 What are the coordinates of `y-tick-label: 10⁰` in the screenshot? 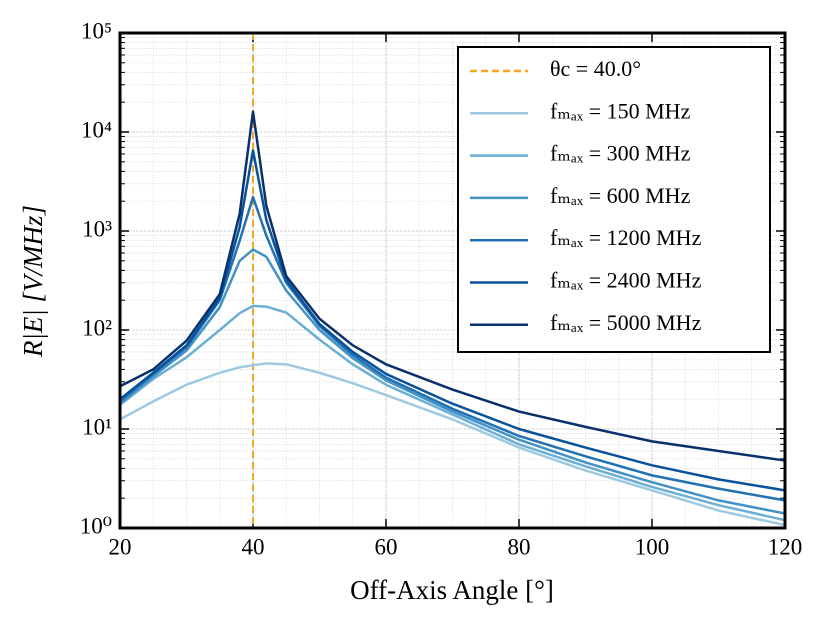 It's located at (96, 525).